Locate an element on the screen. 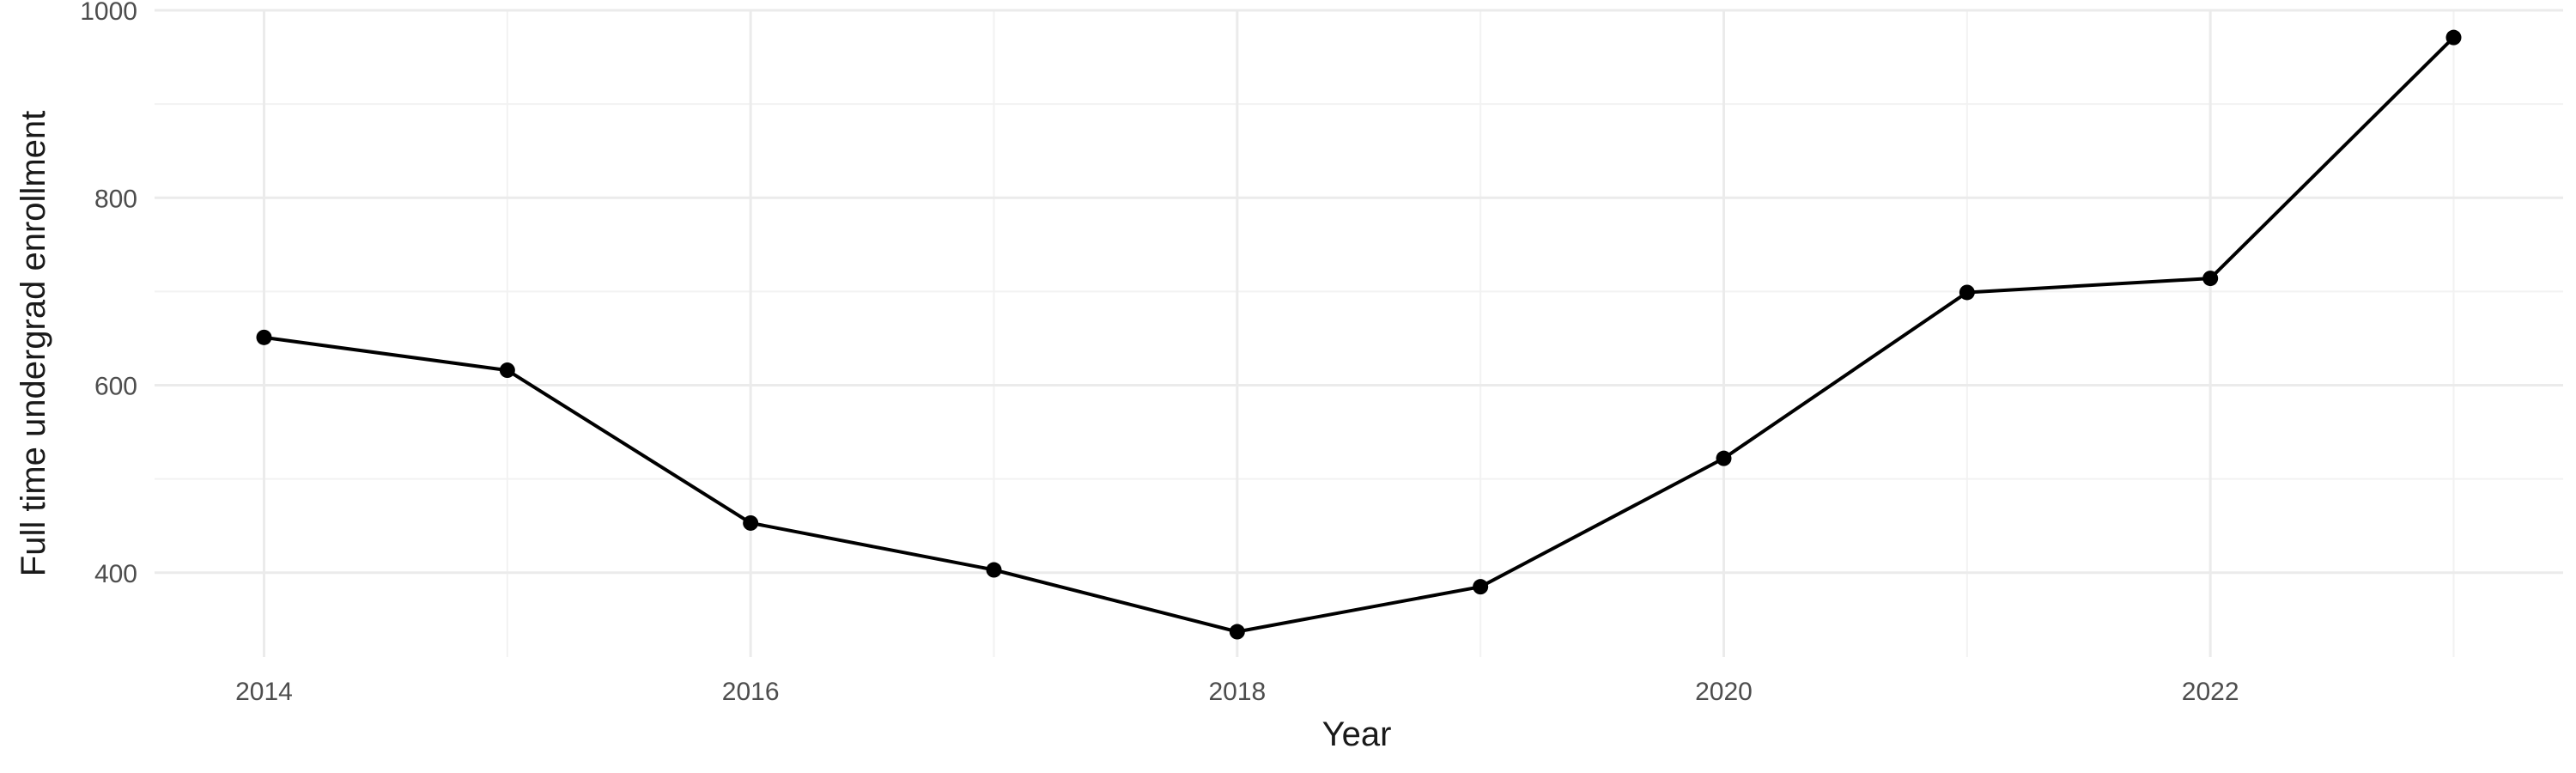 The height and width of the screenshot is (773, 2576). y-axis-title: Full time undergrad enrollment is located at coordinates (33, 343).